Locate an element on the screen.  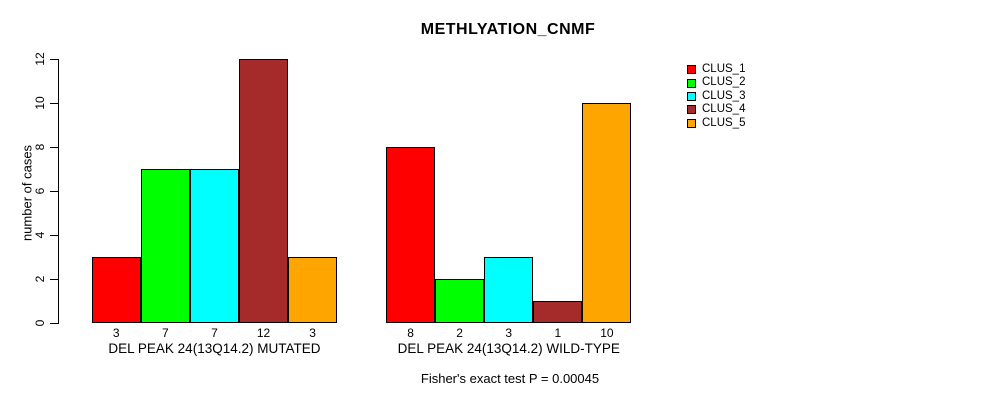
y-tick-label: 2 is located at coordinates (40, 279).